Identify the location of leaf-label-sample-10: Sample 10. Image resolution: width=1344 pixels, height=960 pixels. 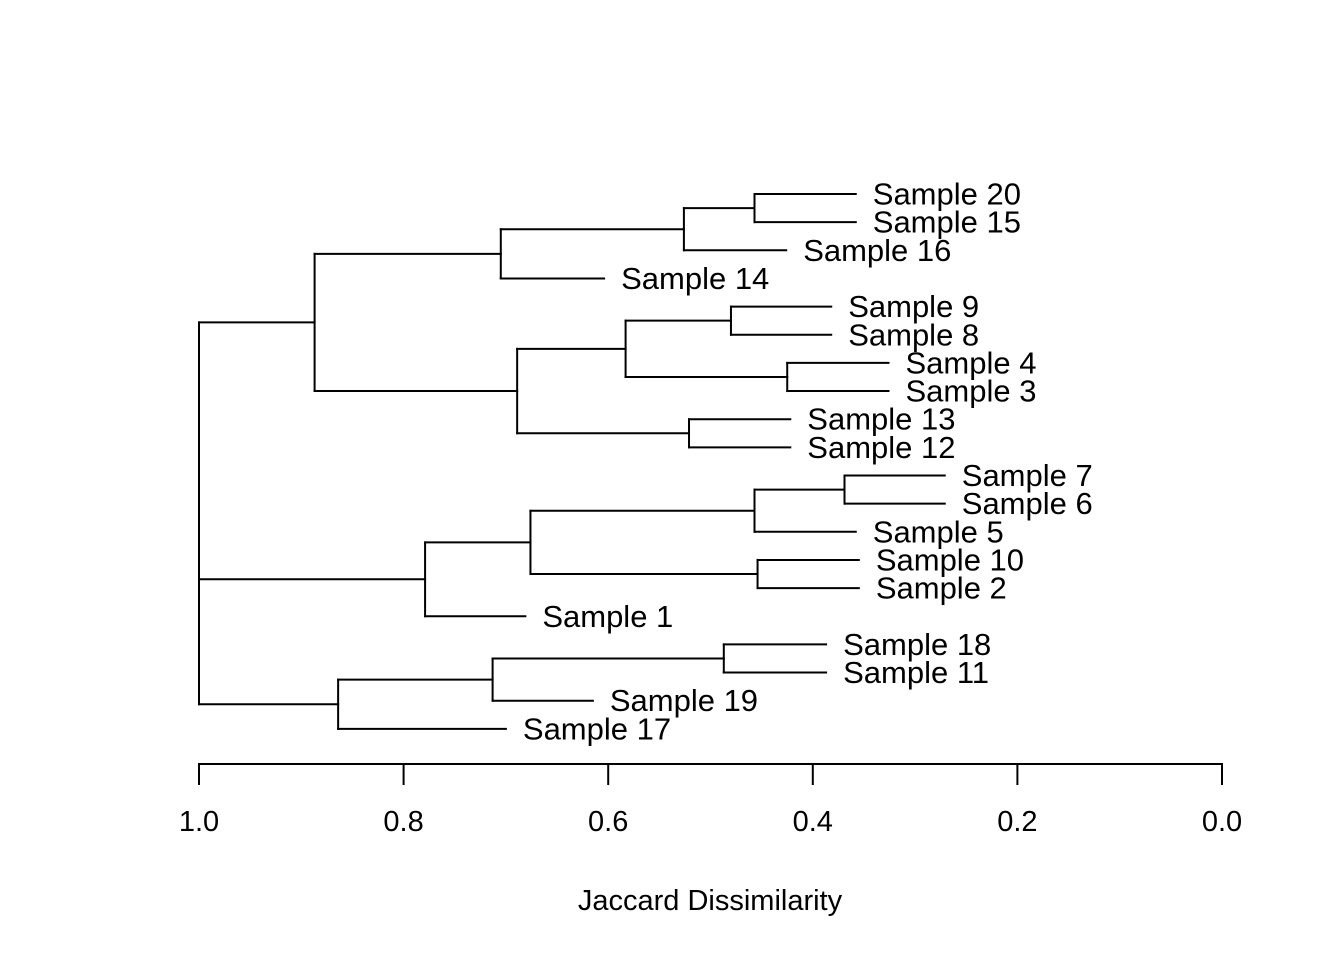
(950, 559).